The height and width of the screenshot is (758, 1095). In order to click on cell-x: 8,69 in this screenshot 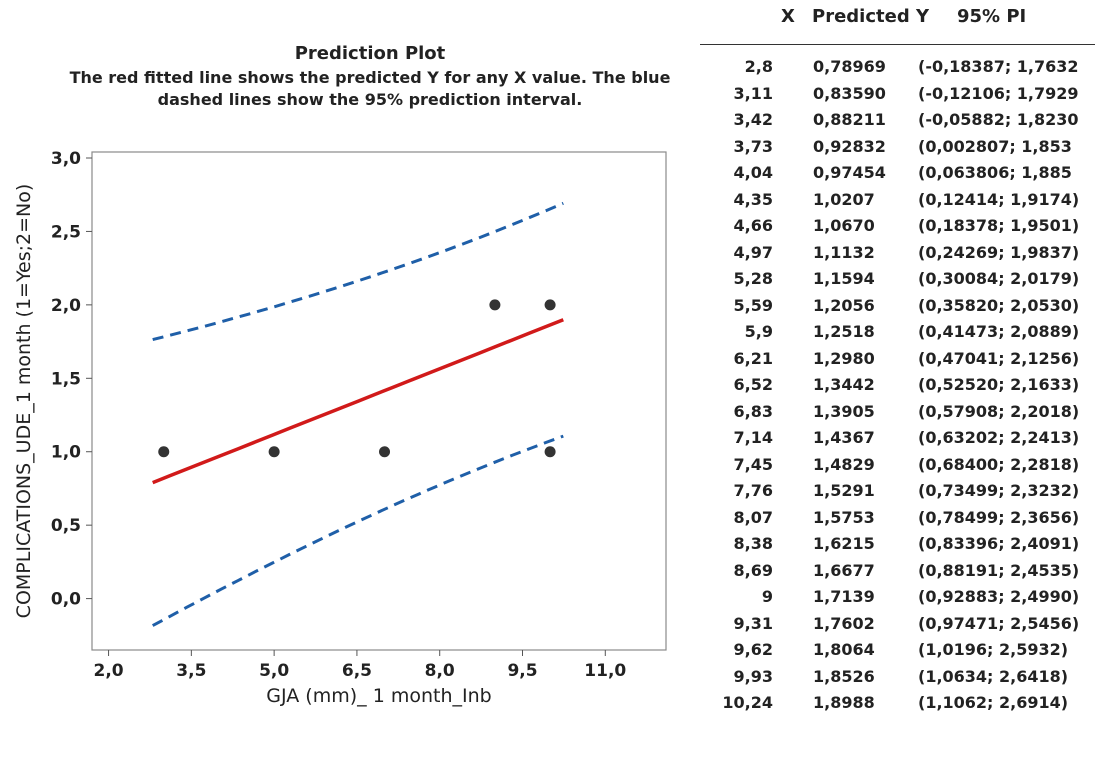, I will do `click(753, 570)`.